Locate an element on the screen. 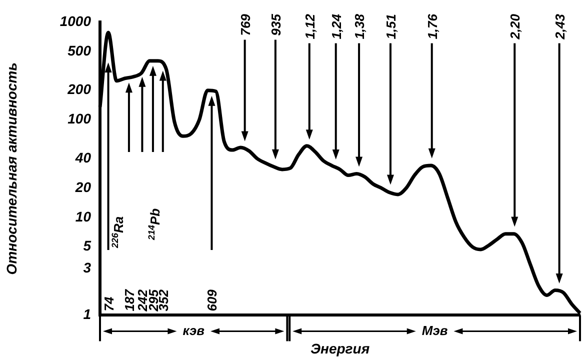 The image size is (587, 358). y-tick-label: 200 is located at coordinates (79, 89).